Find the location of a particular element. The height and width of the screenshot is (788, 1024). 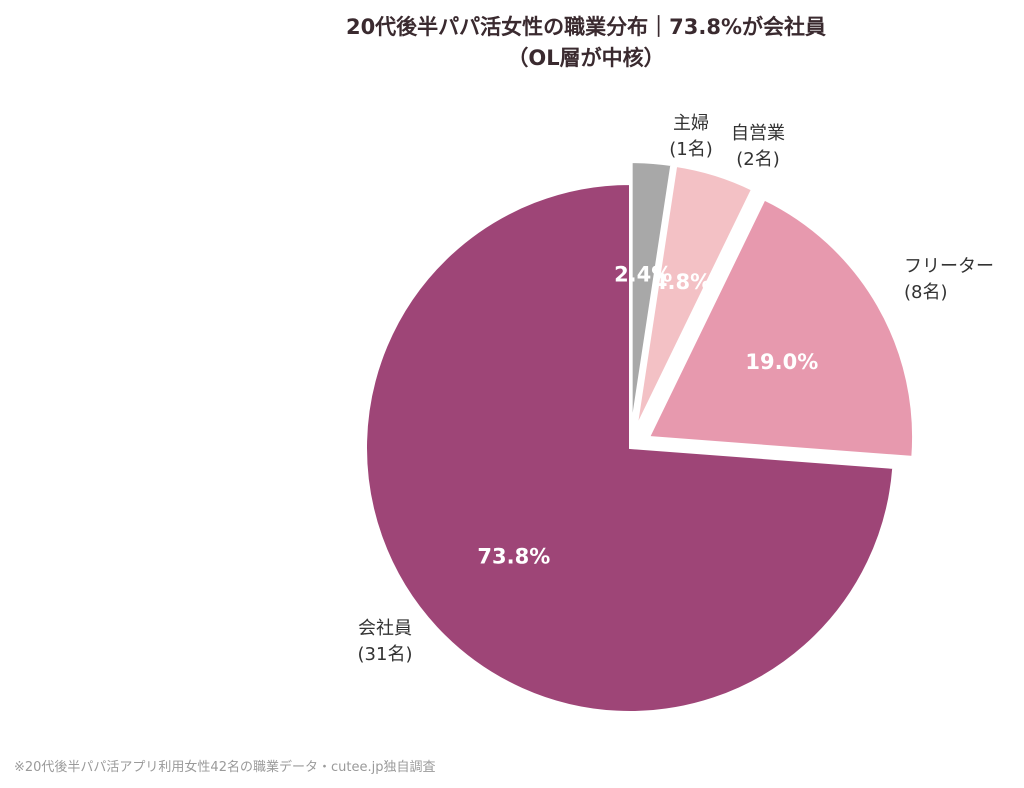

pie-pct-label-4: 2.4% is located at coordinates (643, 274).